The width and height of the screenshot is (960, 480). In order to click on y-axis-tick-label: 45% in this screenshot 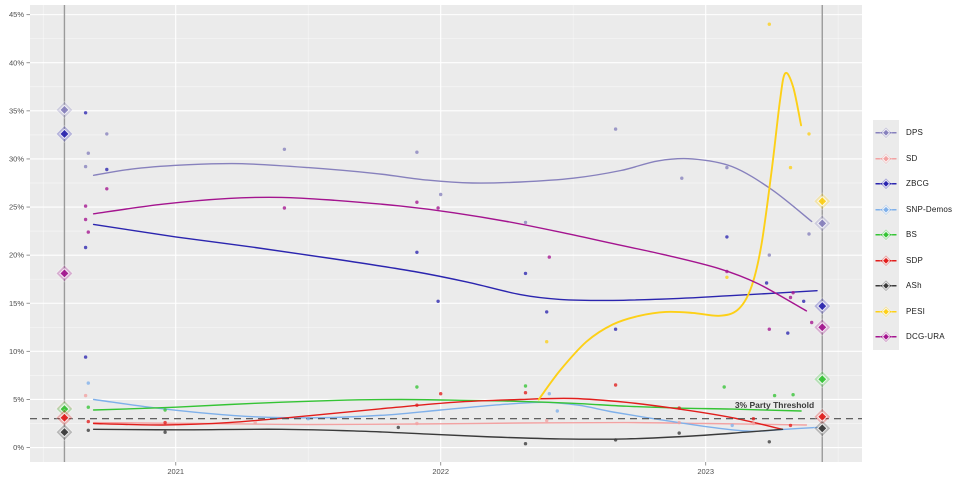, I will do `click(16, 14)`.